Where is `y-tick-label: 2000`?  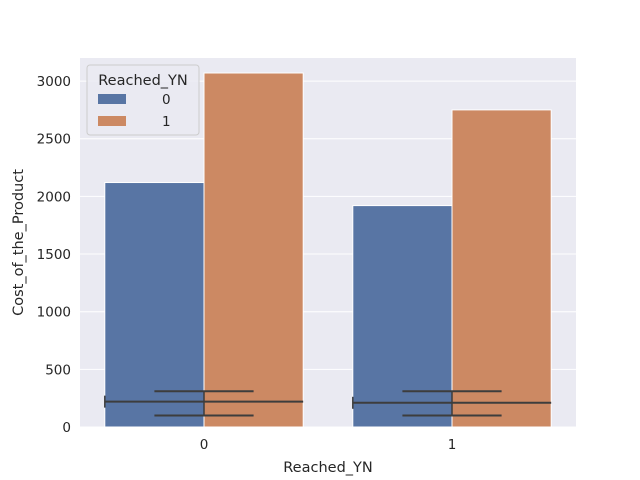
y-tick-label: 2000 is located at coordinates (54, 197).